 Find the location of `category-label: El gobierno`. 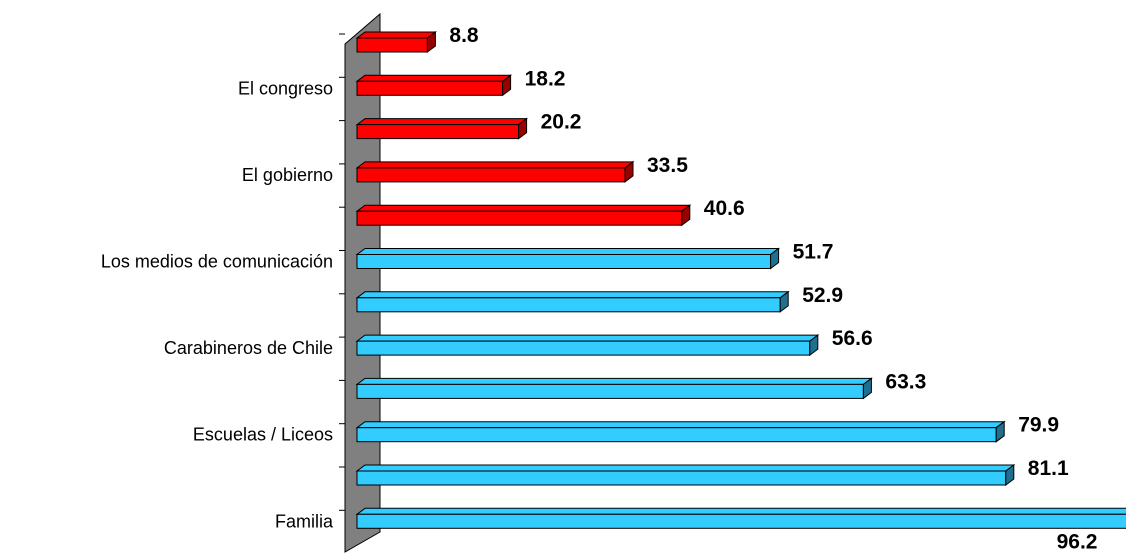

category-label: El gobierno is located at coordinates (287, 175).